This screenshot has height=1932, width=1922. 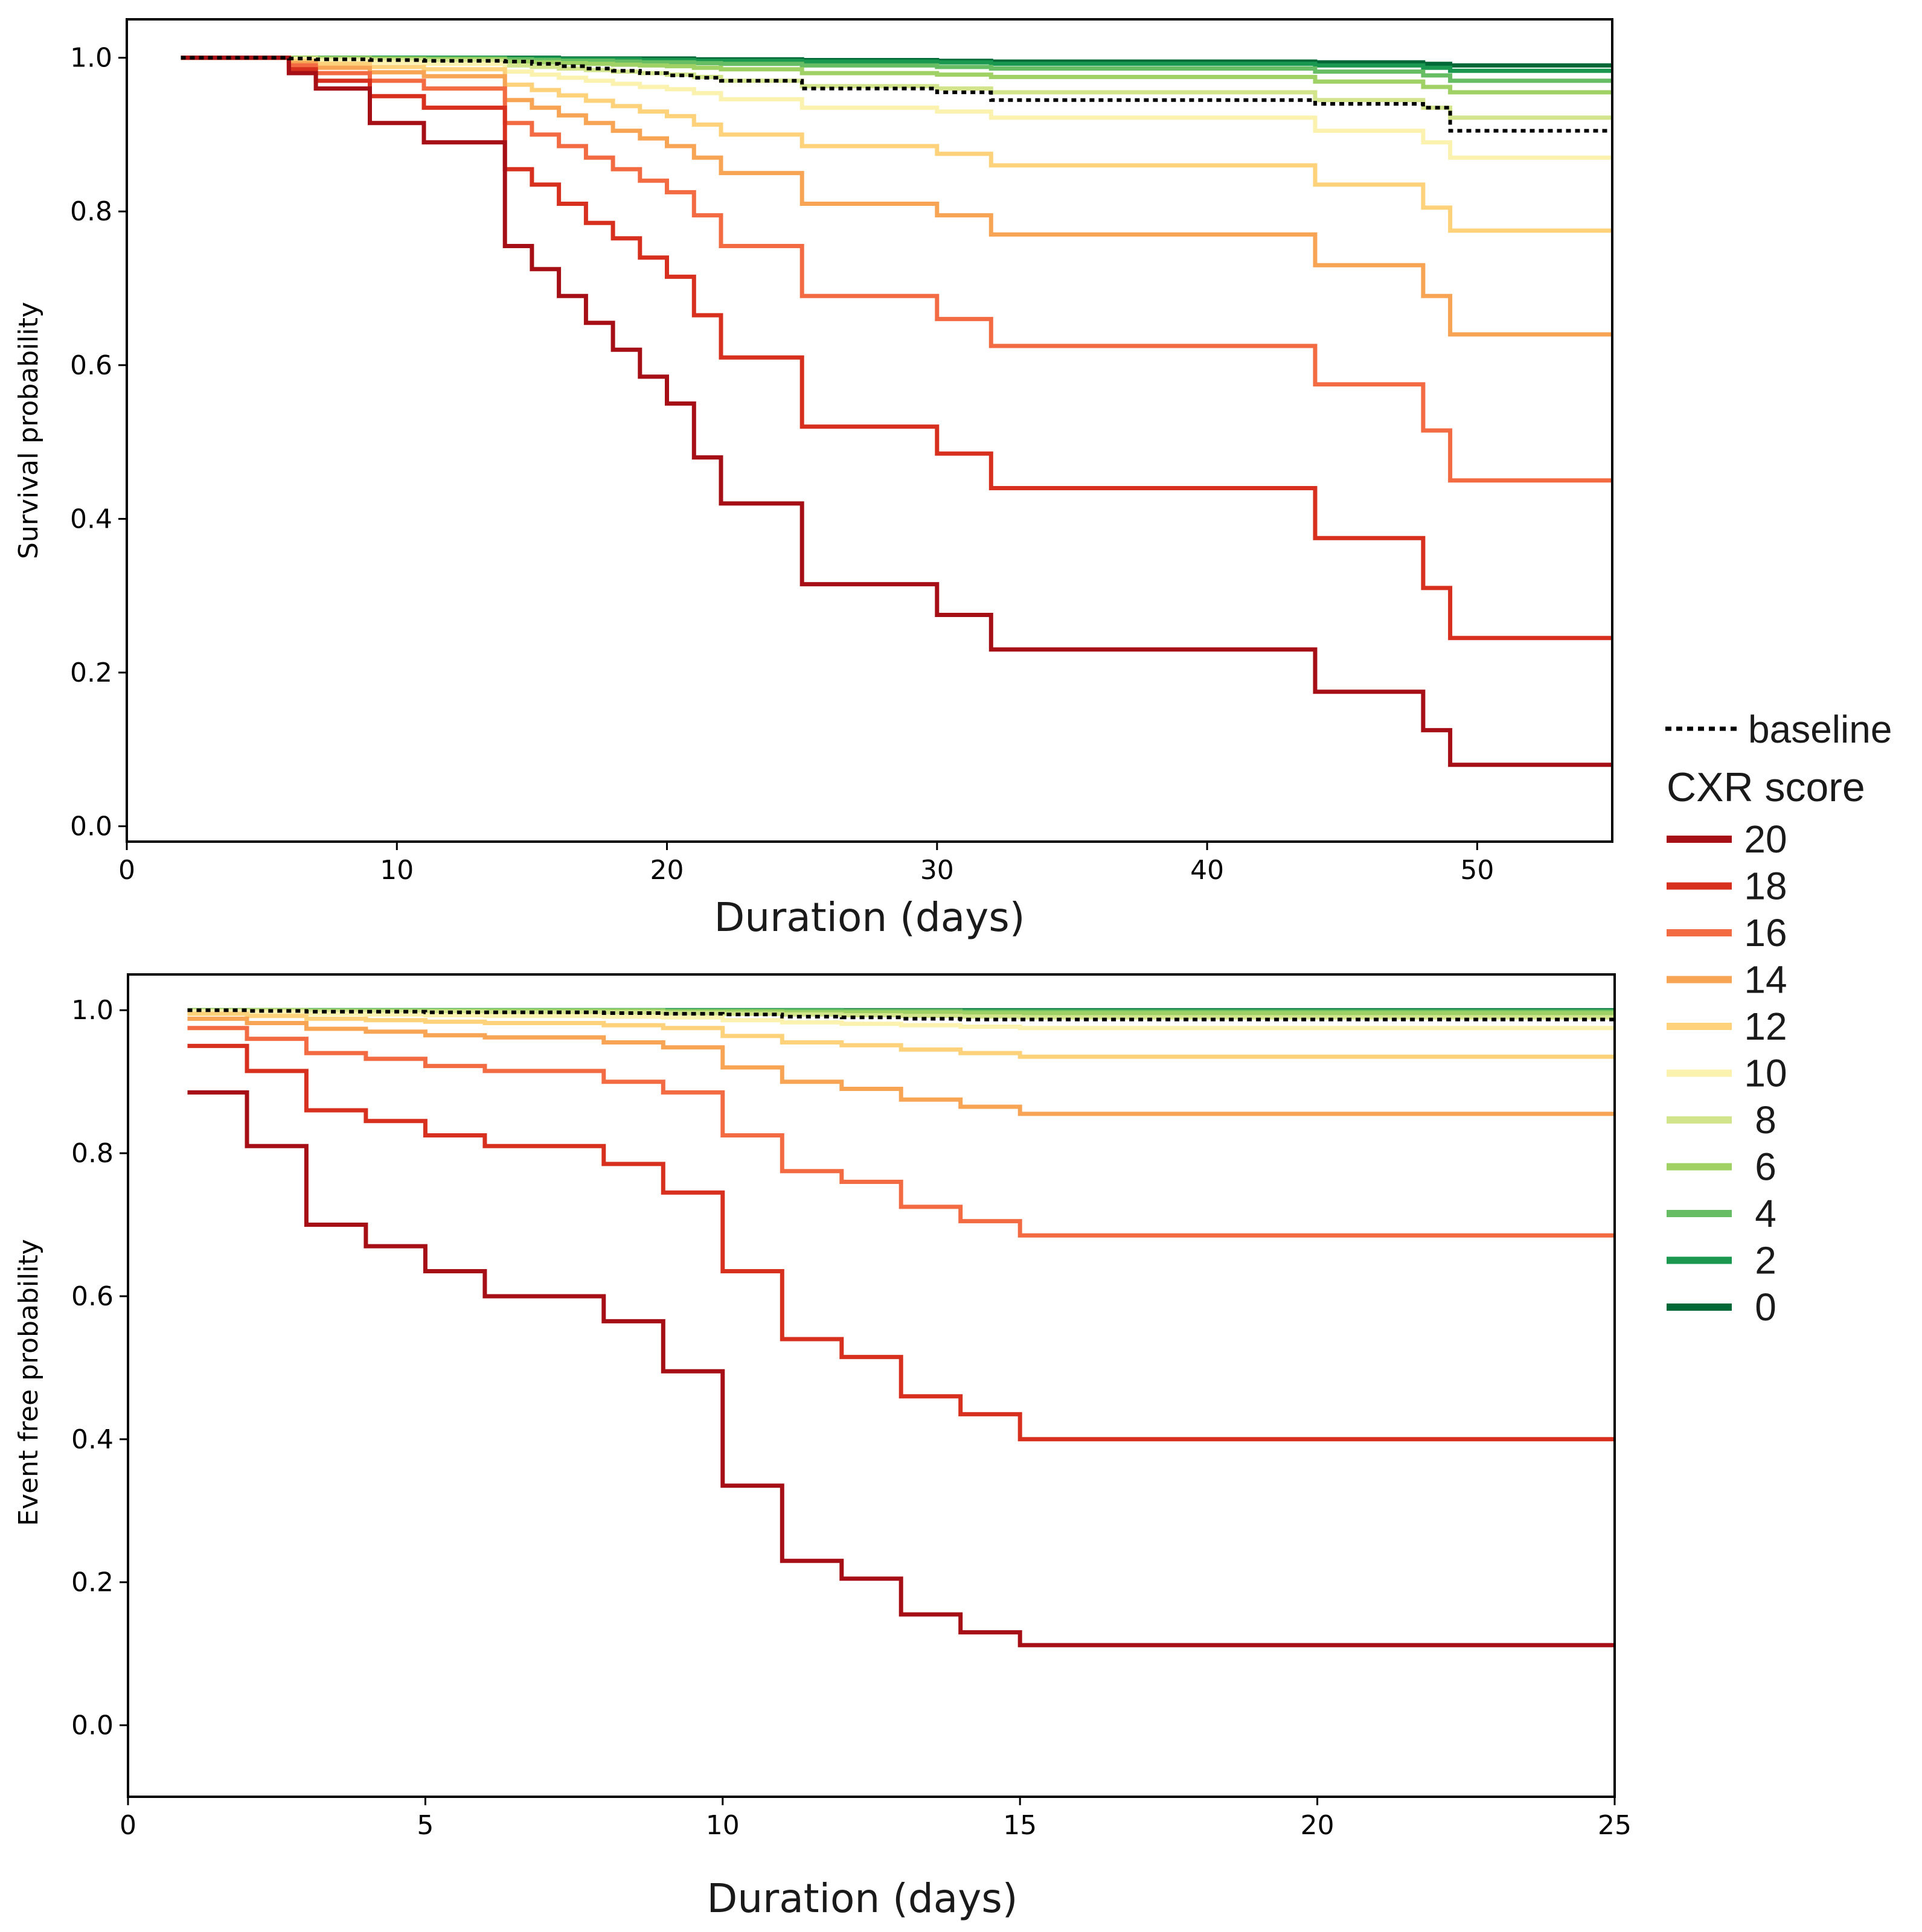 What do you see at coordinates (1477, 871) in the screenshot?
I see `survival-x-tick-label: 50` at bounding box center [1477, 871].